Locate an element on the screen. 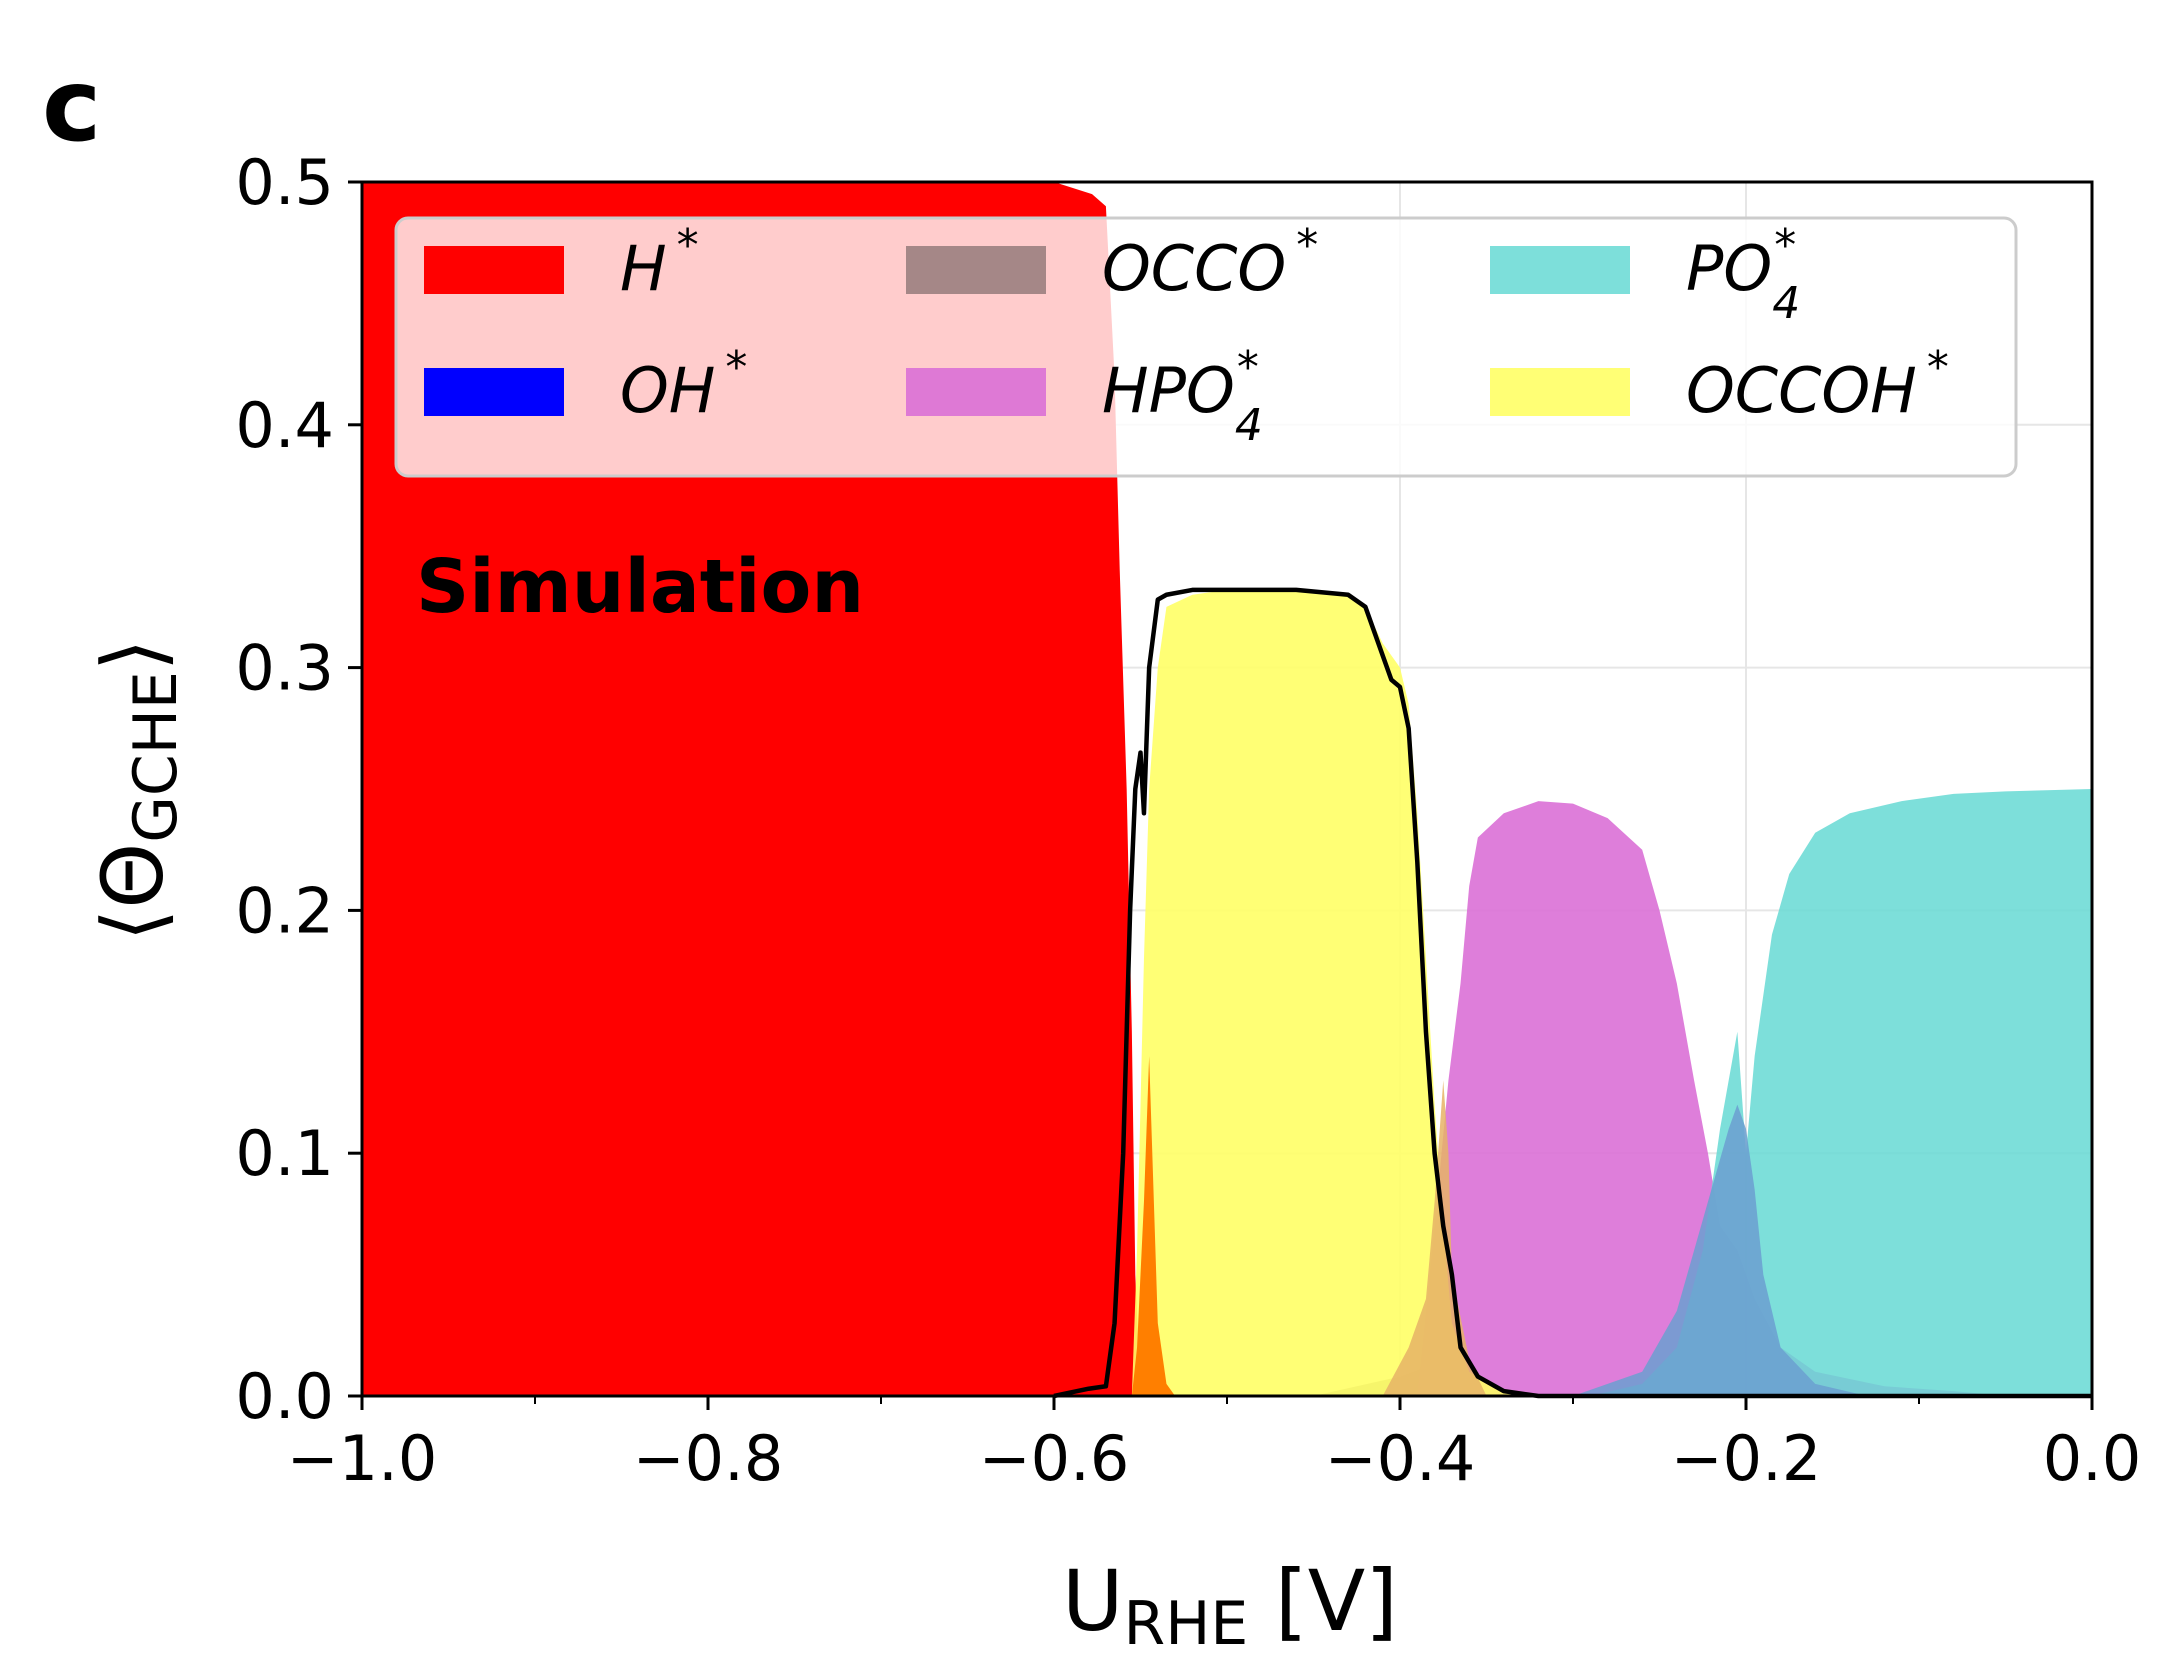 Image resolution: width=2182 pixels, height=1674 pixels. y-tick-label: 0.4 is located at coordinates (284, 425).